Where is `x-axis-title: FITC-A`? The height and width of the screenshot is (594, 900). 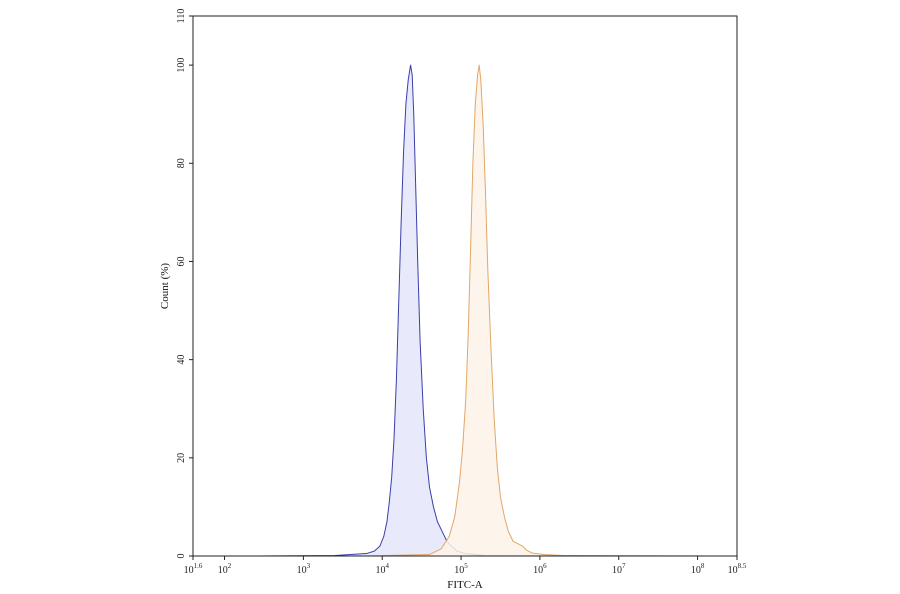
x-axis-title: FITC-A is located at coordinates (465, 585).